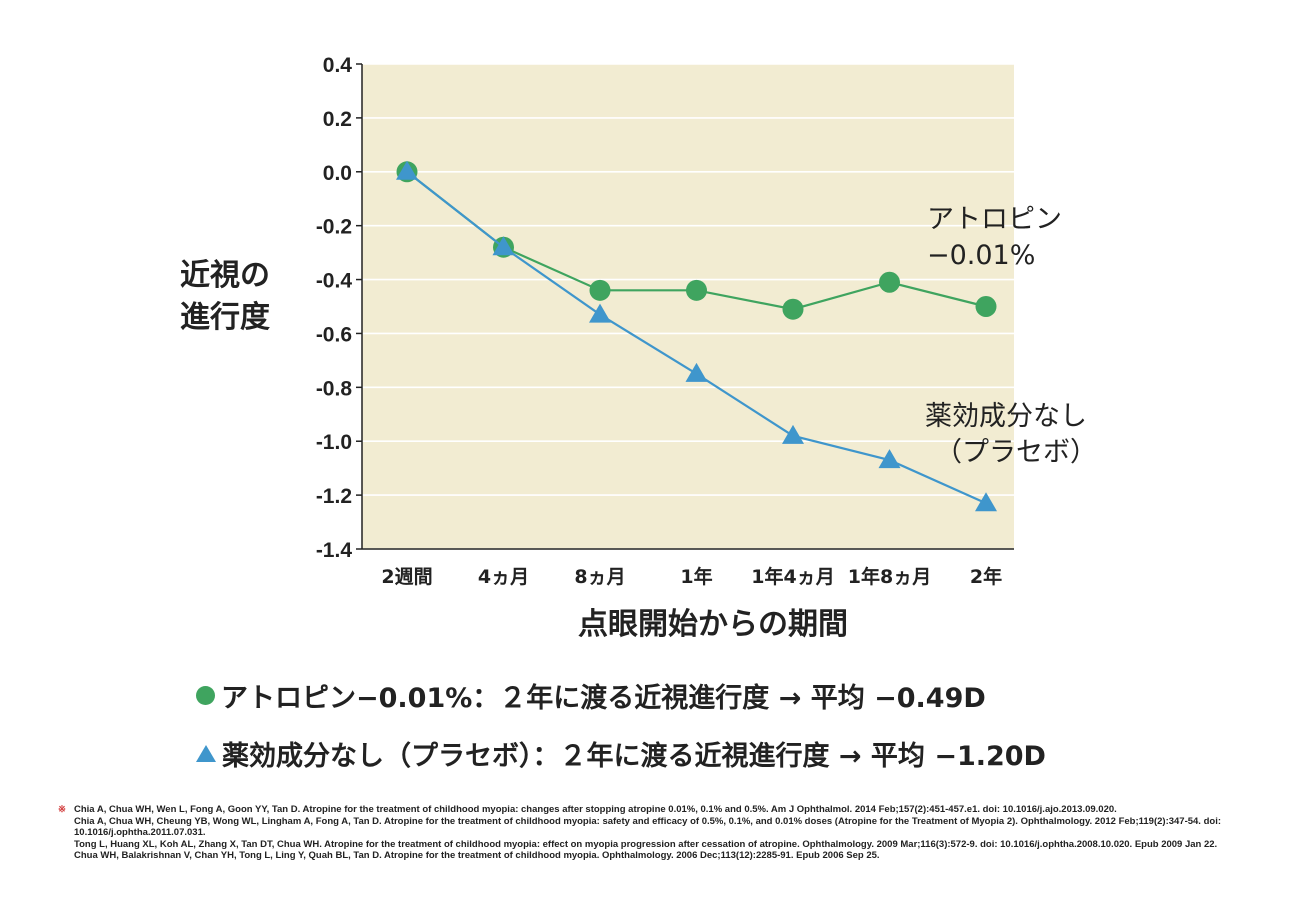 The width and height of the screenshot is (1299, 918). Describe the element at coordinates (334, 550) in the screenshot. I see `y-tick-label: -1.4` at that location.